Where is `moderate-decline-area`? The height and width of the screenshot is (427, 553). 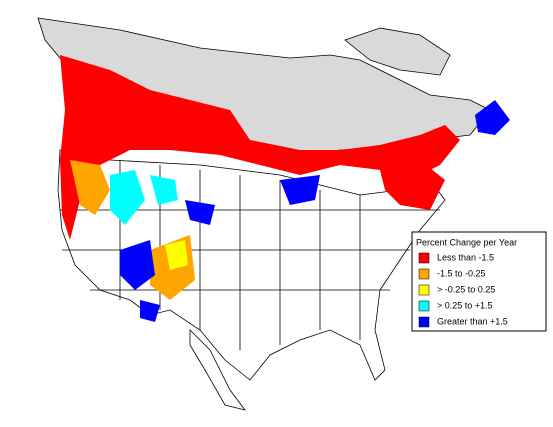 moderate-decline-area is located at coordinates (90, 187).